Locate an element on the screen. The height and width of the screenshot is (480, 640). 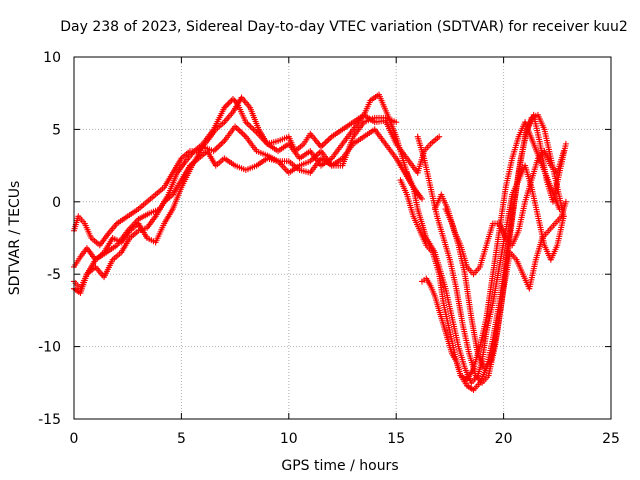
x-tick-label: 15 is located at coordinates (396, 439).